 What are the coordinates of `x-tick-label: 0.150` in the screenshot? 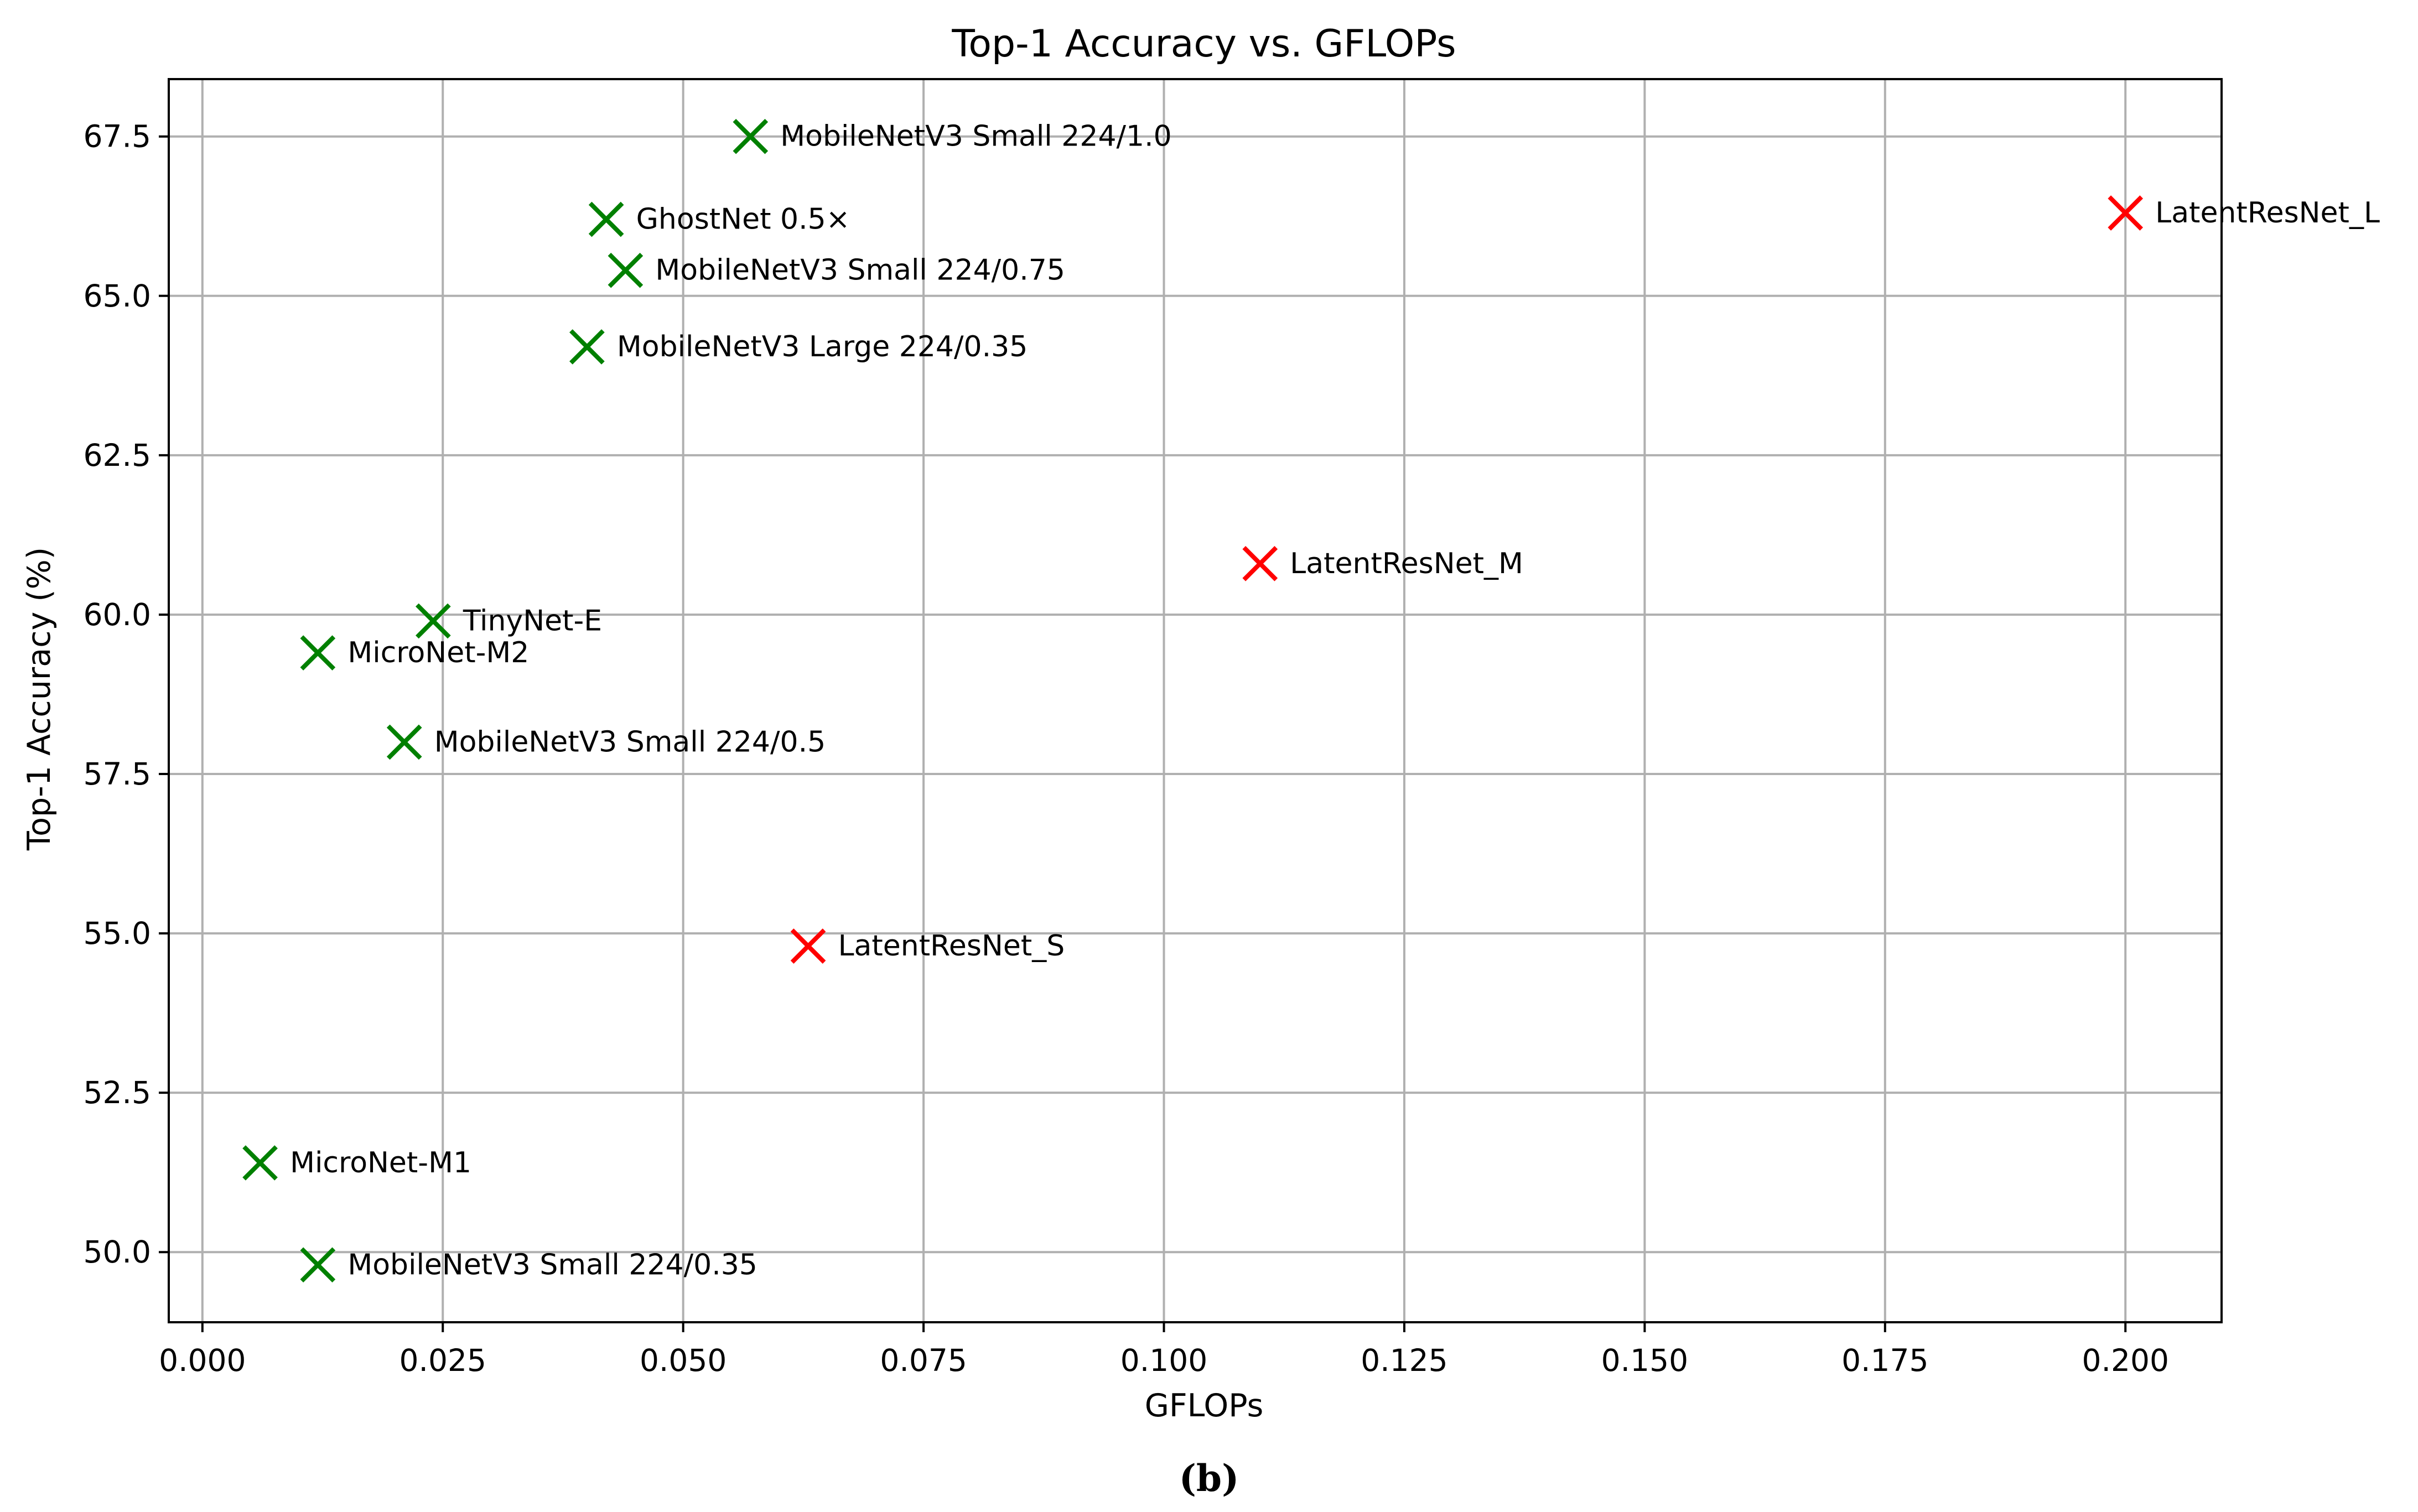 It's located at (1644, 1360).